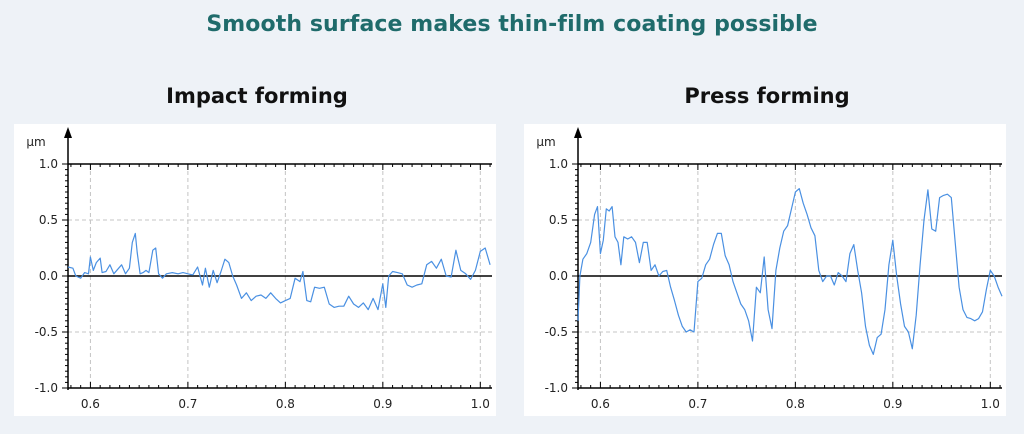 The width and height of the screenshot is (1024, 434). Describe the element at coordinates (257, 96) in the screenshot. I see `chart-title: Impact forming` at that location.